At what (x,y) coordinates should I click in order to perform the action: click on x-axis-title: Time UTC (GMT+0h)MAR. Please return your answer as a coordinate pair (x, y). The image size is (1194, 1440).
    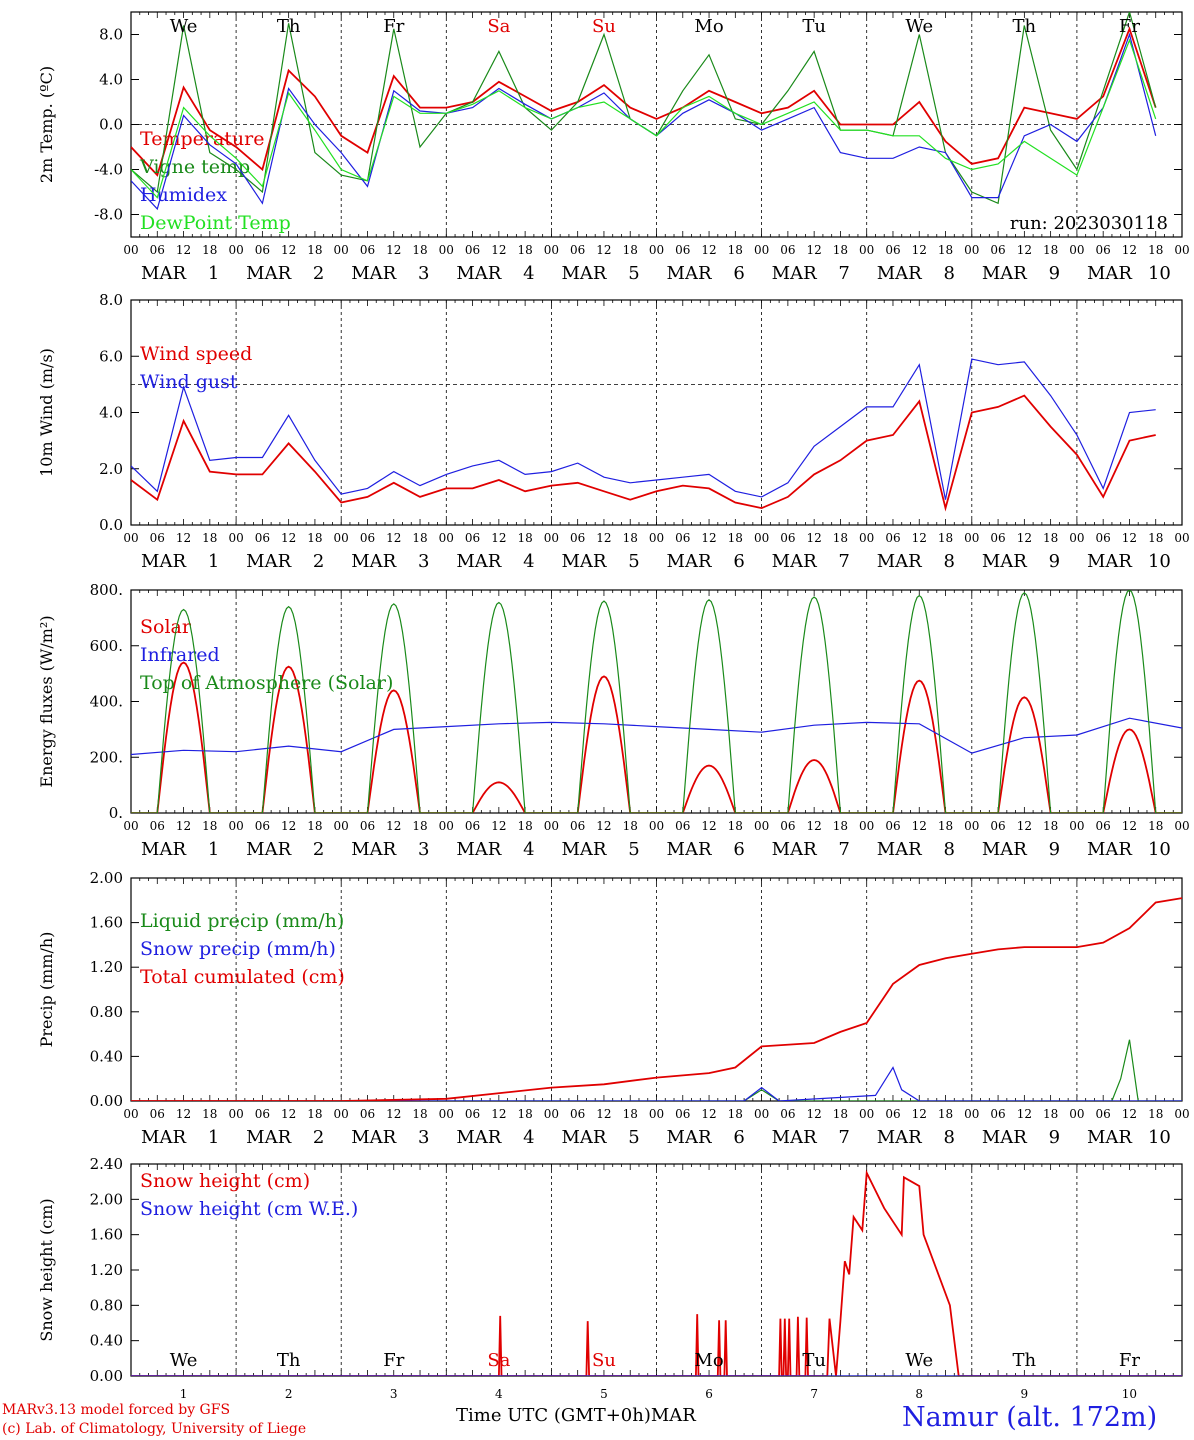
    Looking at the image, I should click on (576, 1415).